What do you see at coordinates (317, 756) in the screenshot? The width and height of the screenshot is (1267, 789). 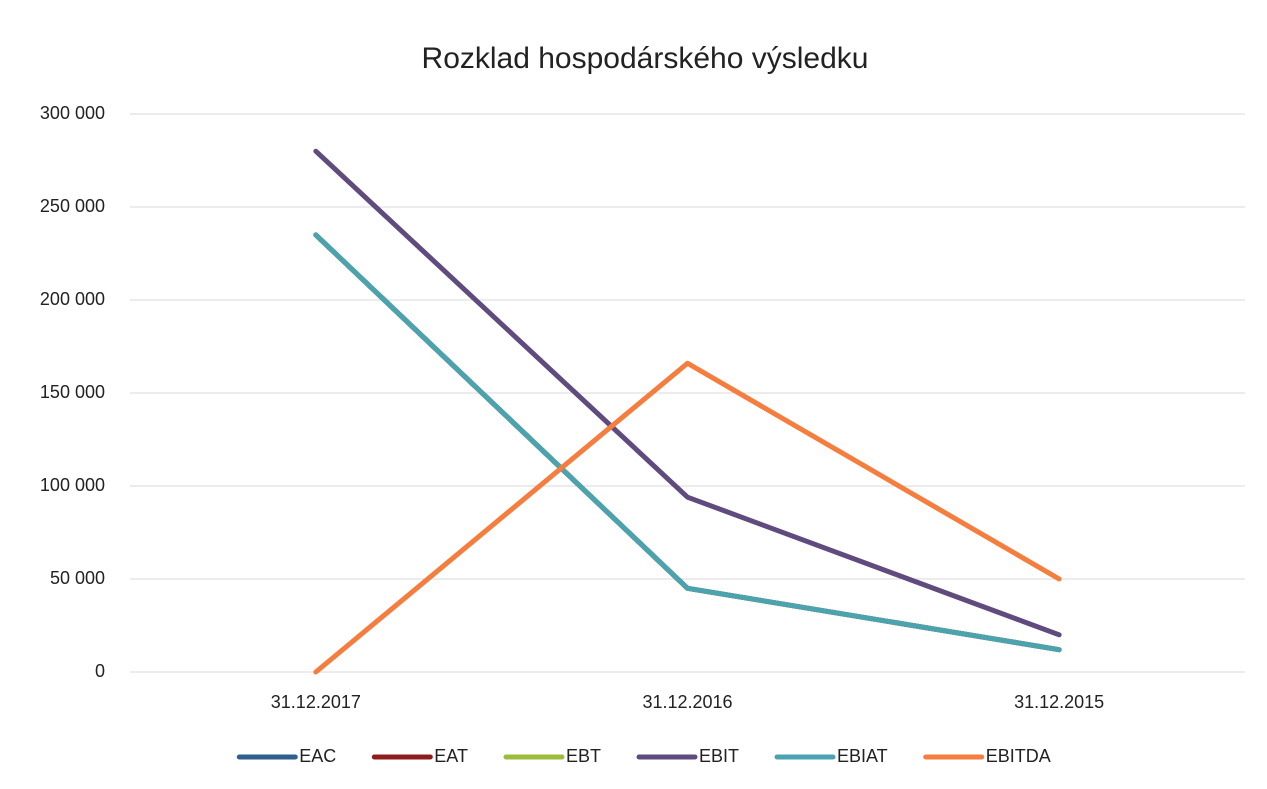 I see `legend-label: EAC` at bounding box center [317, 756].